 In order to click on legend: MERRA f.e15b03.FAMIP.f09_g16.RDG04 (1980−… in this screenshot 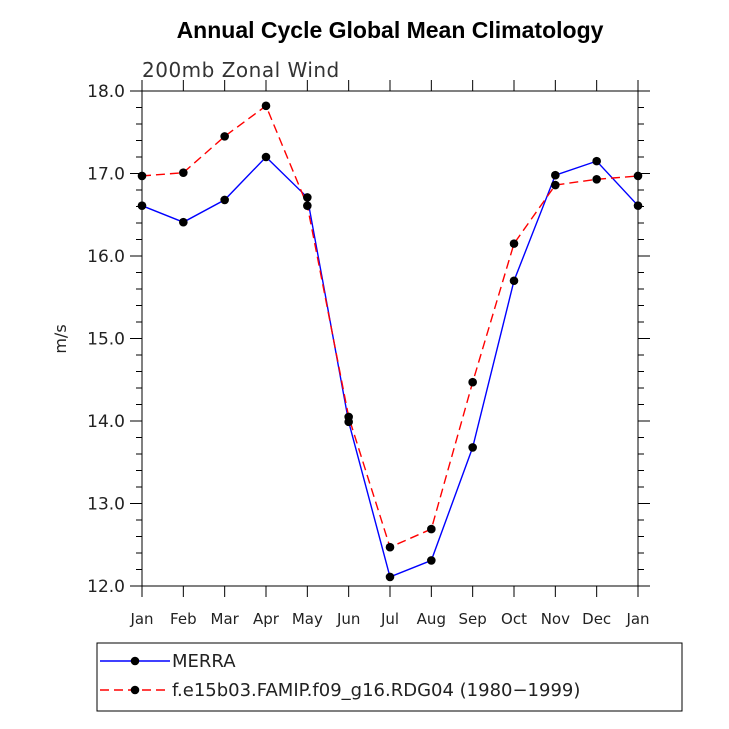, I will do `click(340, 676)`.